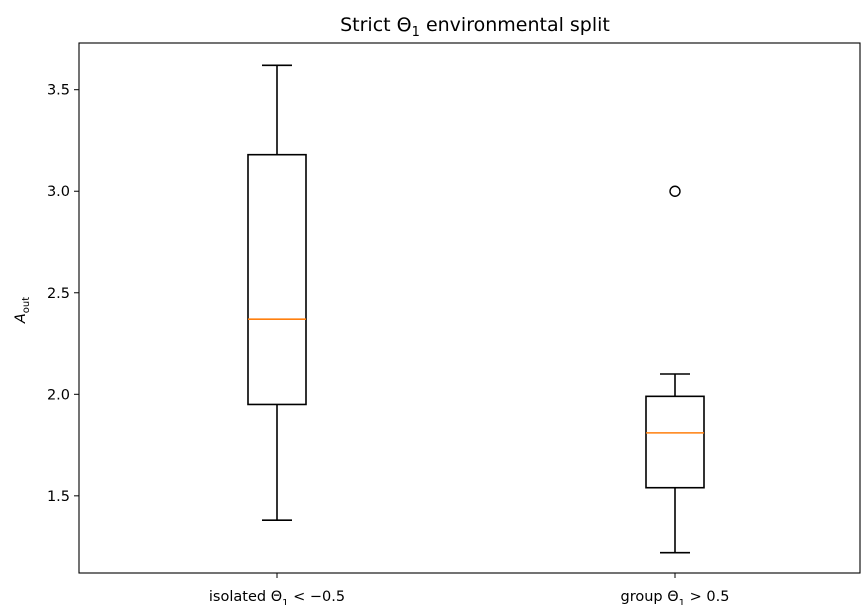 The image size is (861, 605). Describe the element at coordinates (416, 32) in the screenshot. I see `title-theta-subscript: 1` at that location.